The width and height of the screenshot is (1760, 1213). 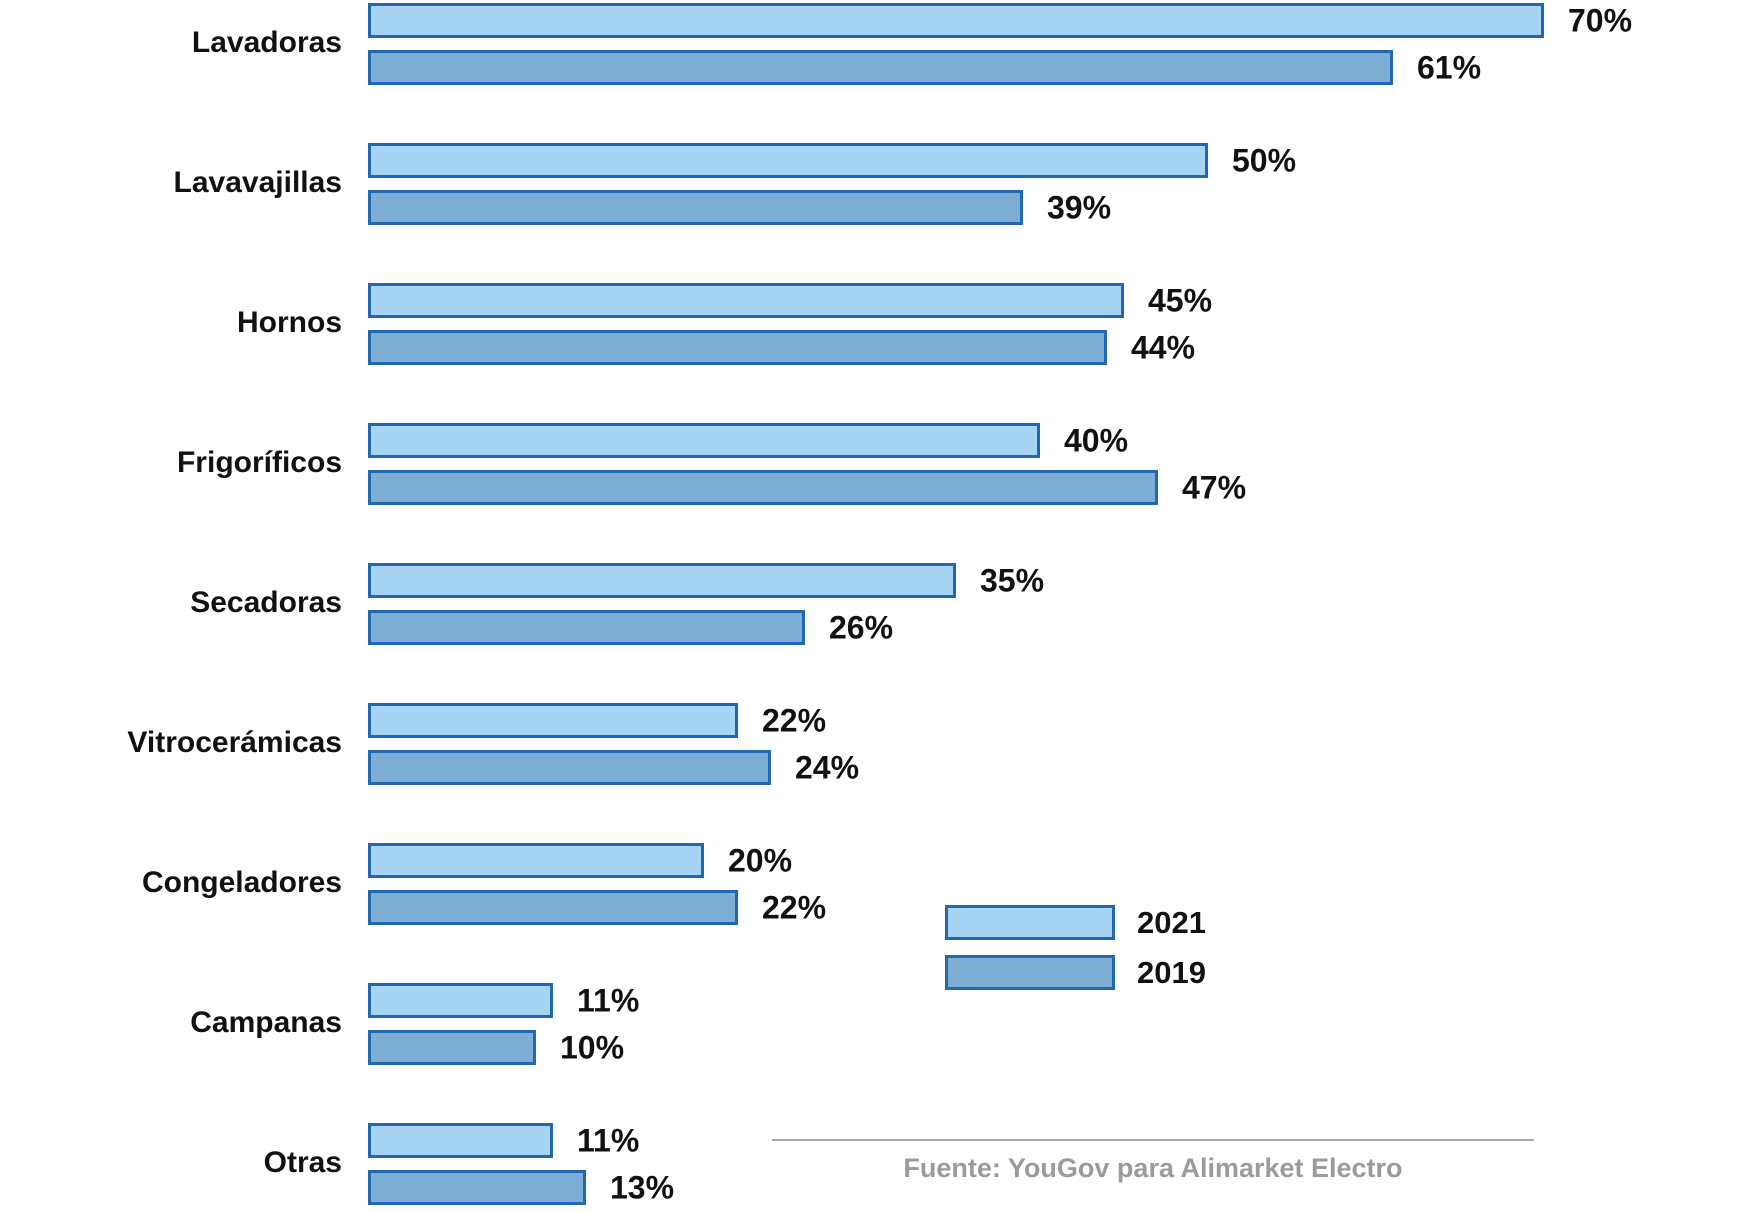 What do you see at coordinates (642, 1187) in the screenshot?
I see `value-label-2019: 13%` at bounding box center [642, 1187].